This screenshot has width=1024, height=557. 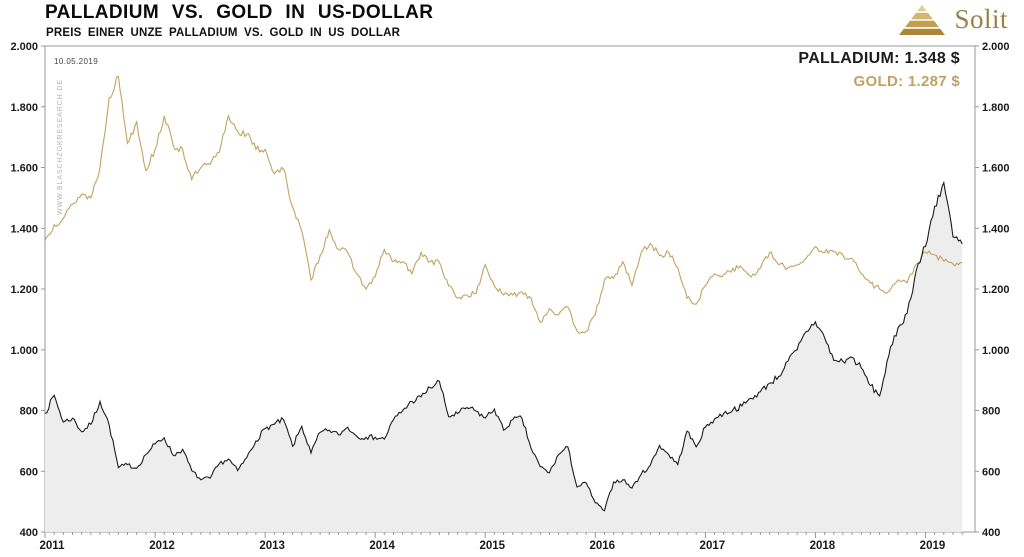 What do you see at coordinates (24, 169) in the screenshot?
I see `y-axis-label-left: 1.600` at bounding box center [24, 169].